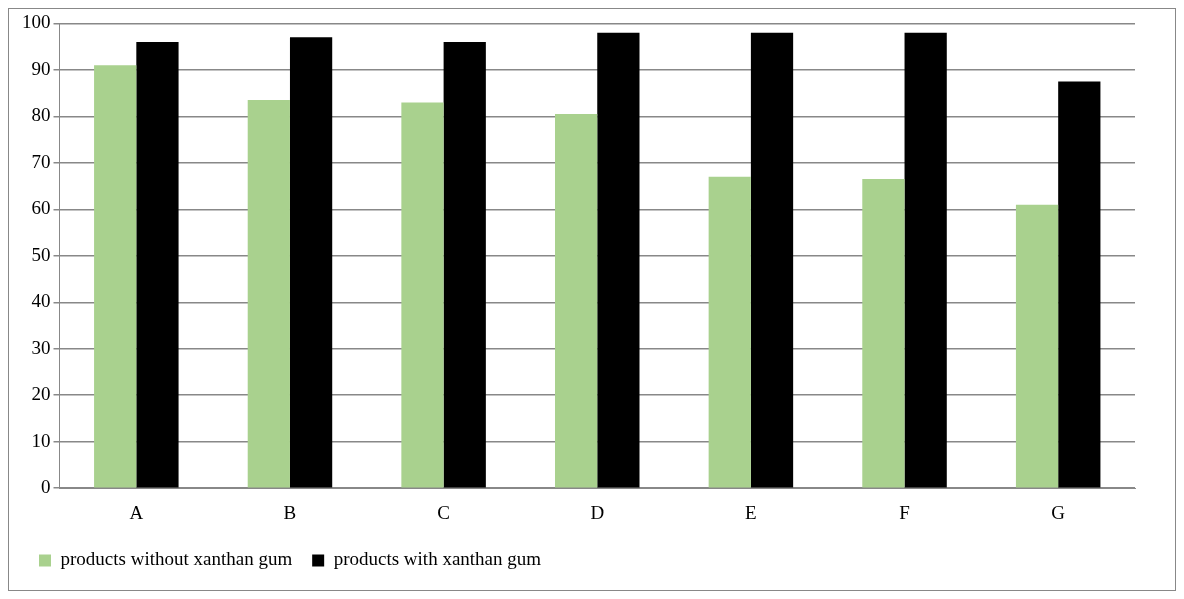  What do you see at coordinates (41, 254) in the screenshot?
I see `y-tick-label: 50` at bounding box center [41, 254].